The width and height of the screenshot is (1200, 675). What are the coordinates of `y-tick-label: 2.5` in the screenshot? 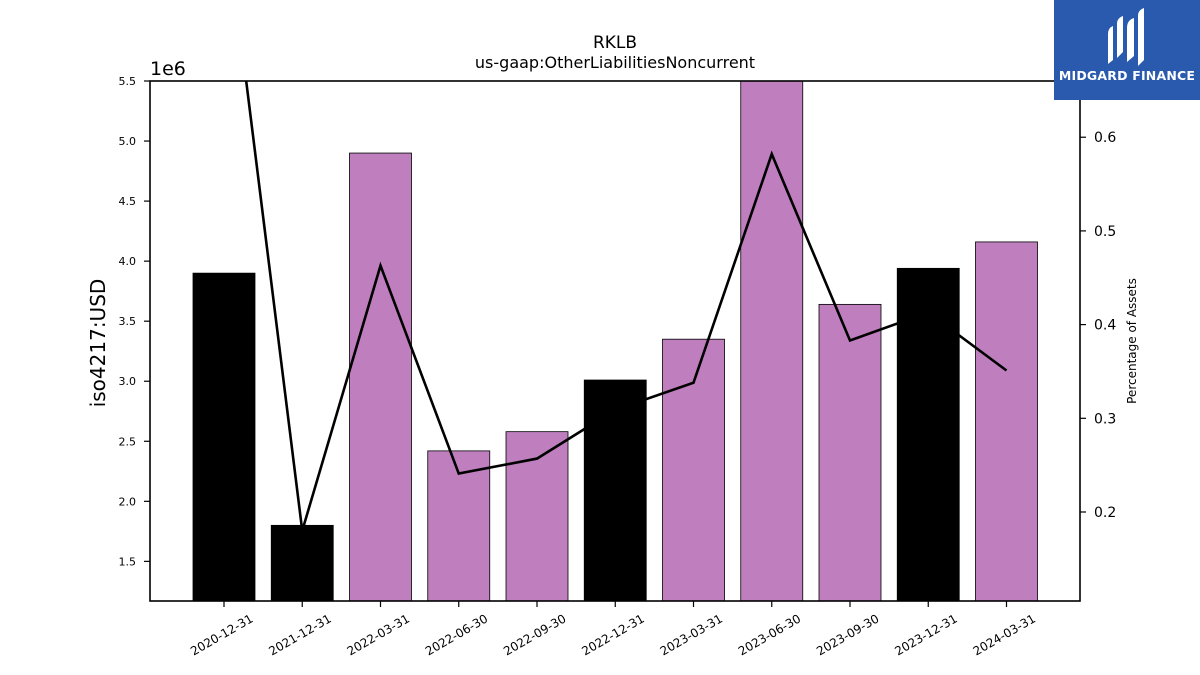 It's located at (128, 441).